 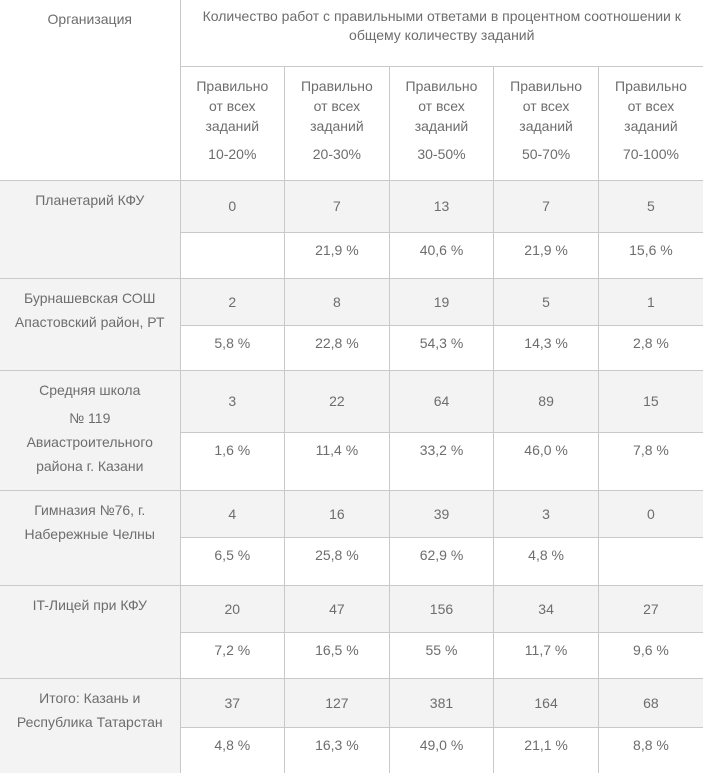 What do you see at coordinates (232, 347) in the screenshot?
I see `percent-cell: 5,8 %` at bounding box center [232, 347].